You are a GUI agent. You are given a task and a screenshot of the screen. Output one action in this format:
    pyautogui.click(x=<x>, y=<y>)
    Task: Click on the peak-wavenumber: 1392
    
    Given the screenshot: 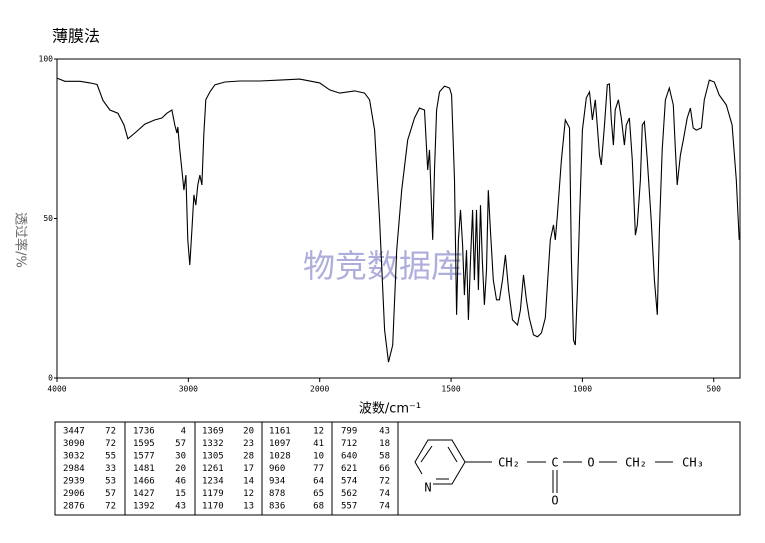 What is the action you would take?
    pyautogui.click(x=144, y=507)
    